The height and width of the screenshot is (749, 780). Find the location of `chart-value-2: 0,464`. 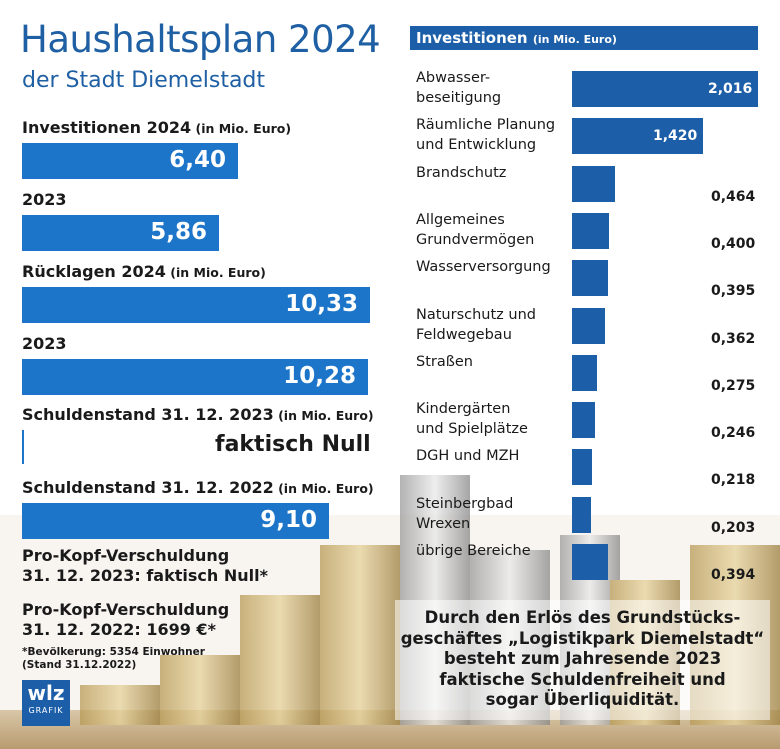

chart-value-2: 0,464 is located at coordinates (733, 197).